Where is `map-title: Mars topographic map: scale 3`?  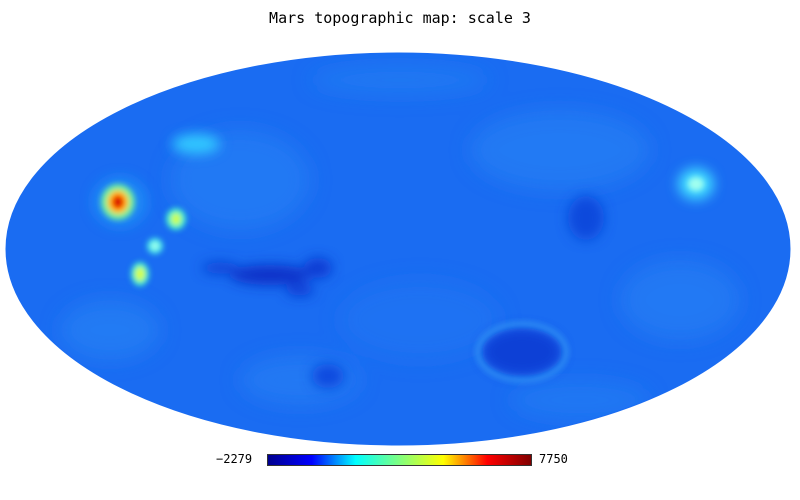 map-title: Mars topographic map: scale 3 is located at coordinates (400, 18).